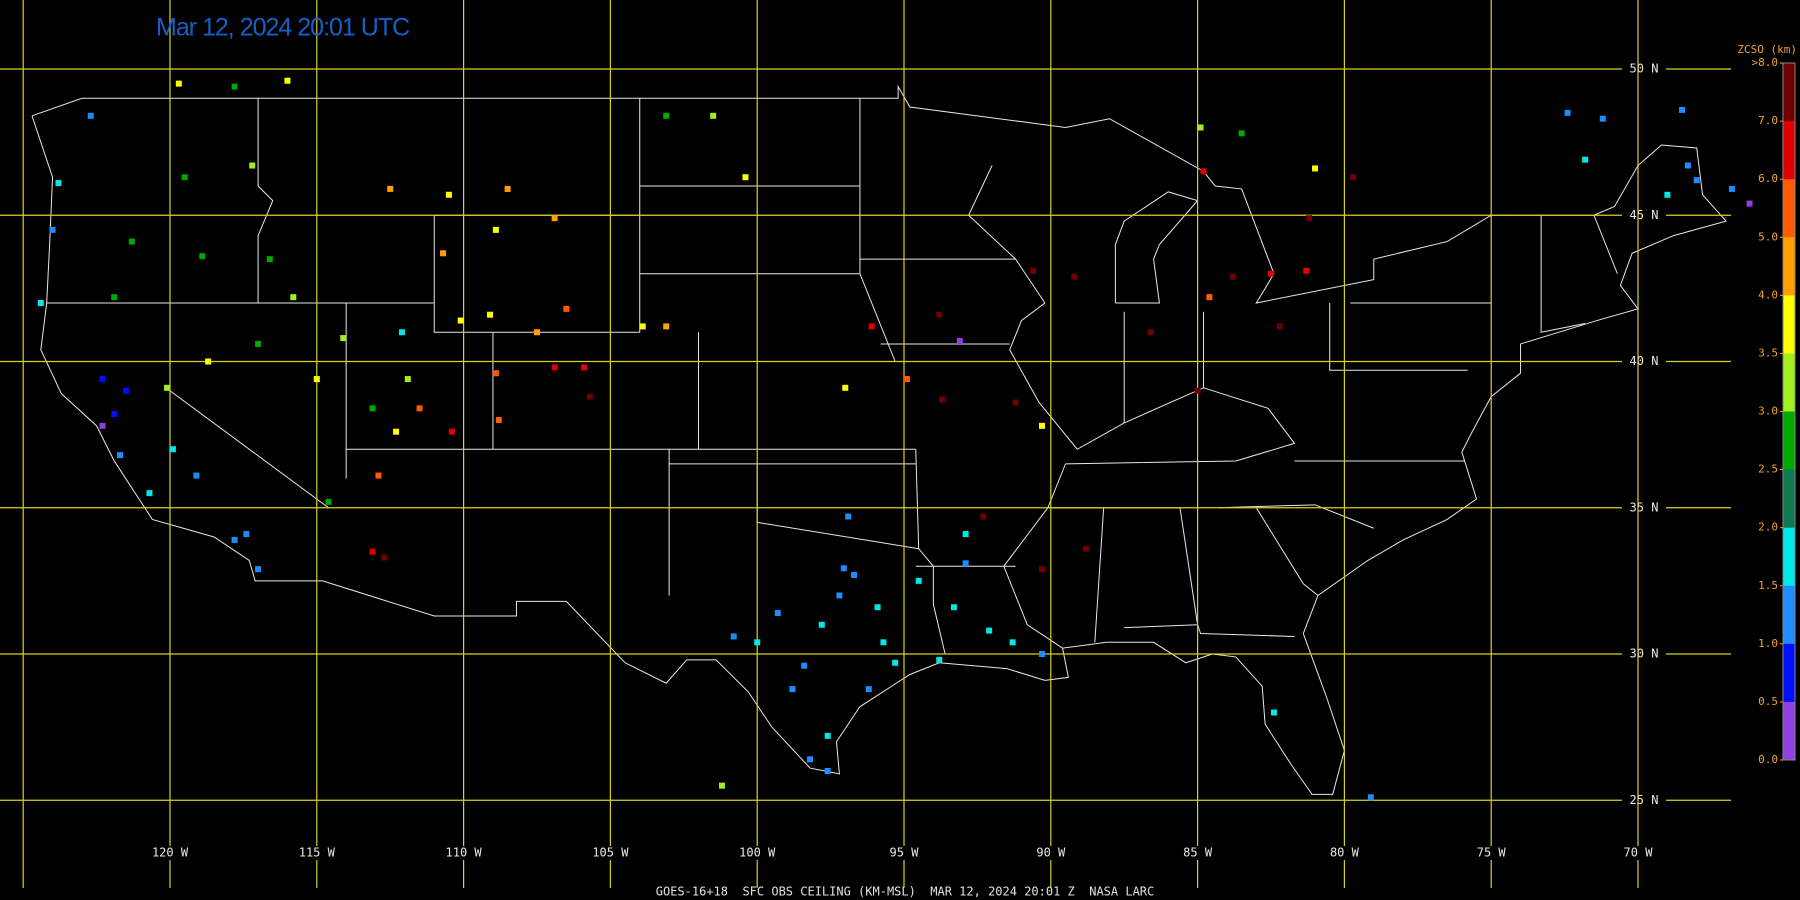 This screenshot has width=1800, height=900. I want to click on colorbar-label: 3.0, so click(1768, 411).